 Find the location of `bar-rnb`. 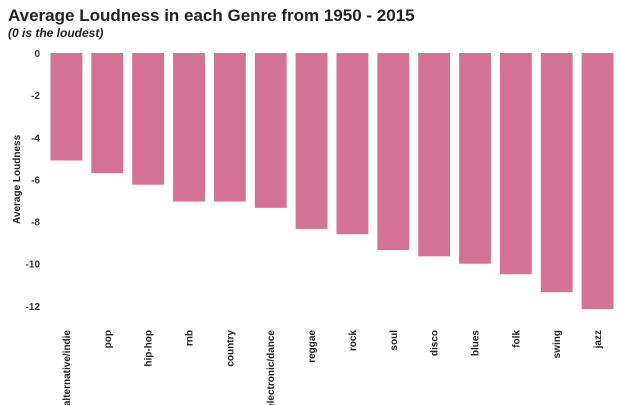

bar-rnb is located at coordinates (189, 127).